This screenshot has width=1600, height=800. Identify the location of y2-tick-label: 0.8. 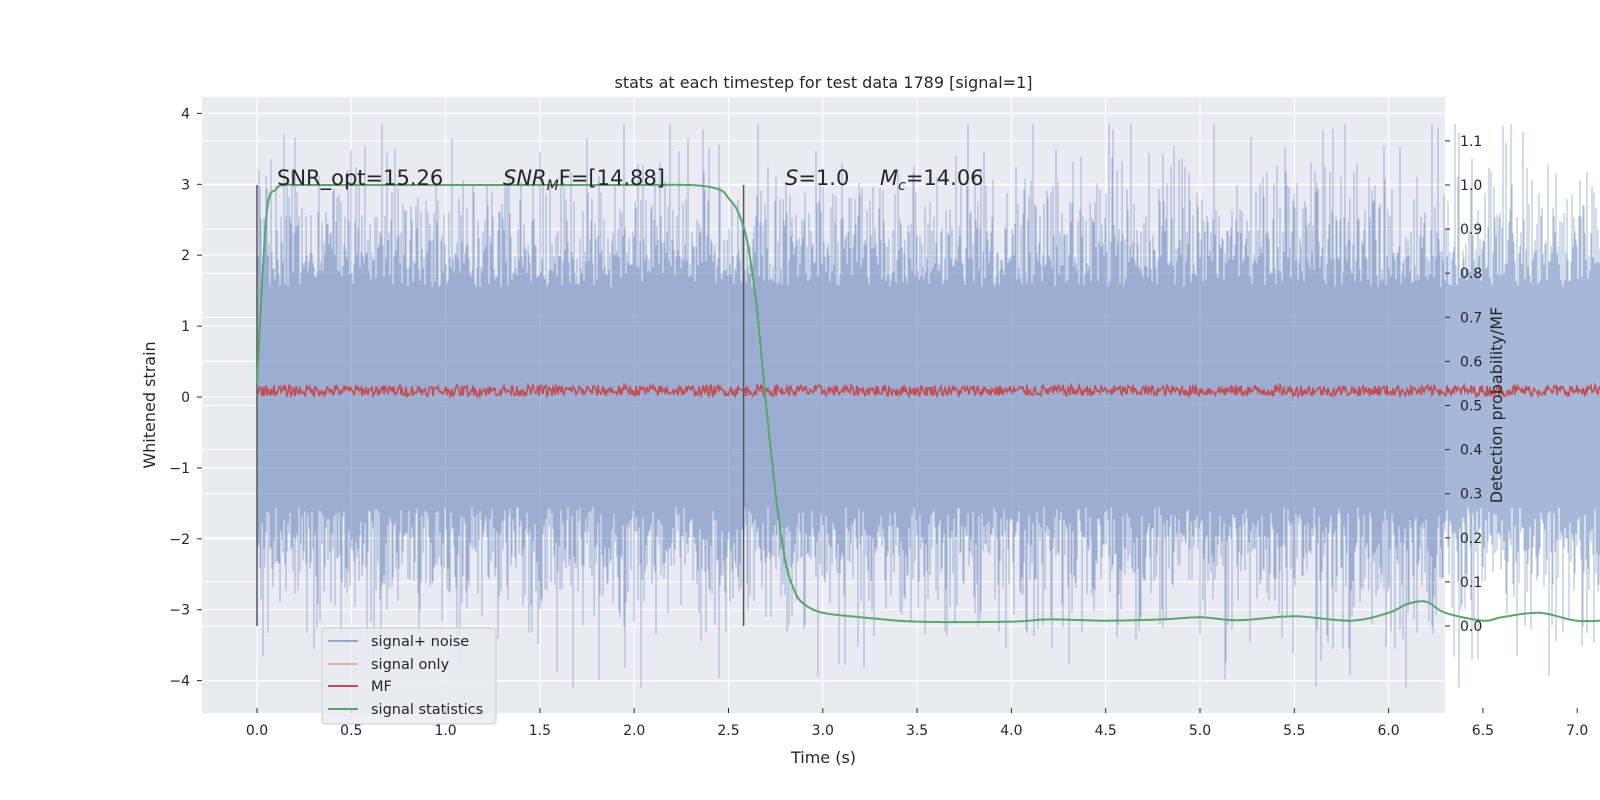
(1471, 274).